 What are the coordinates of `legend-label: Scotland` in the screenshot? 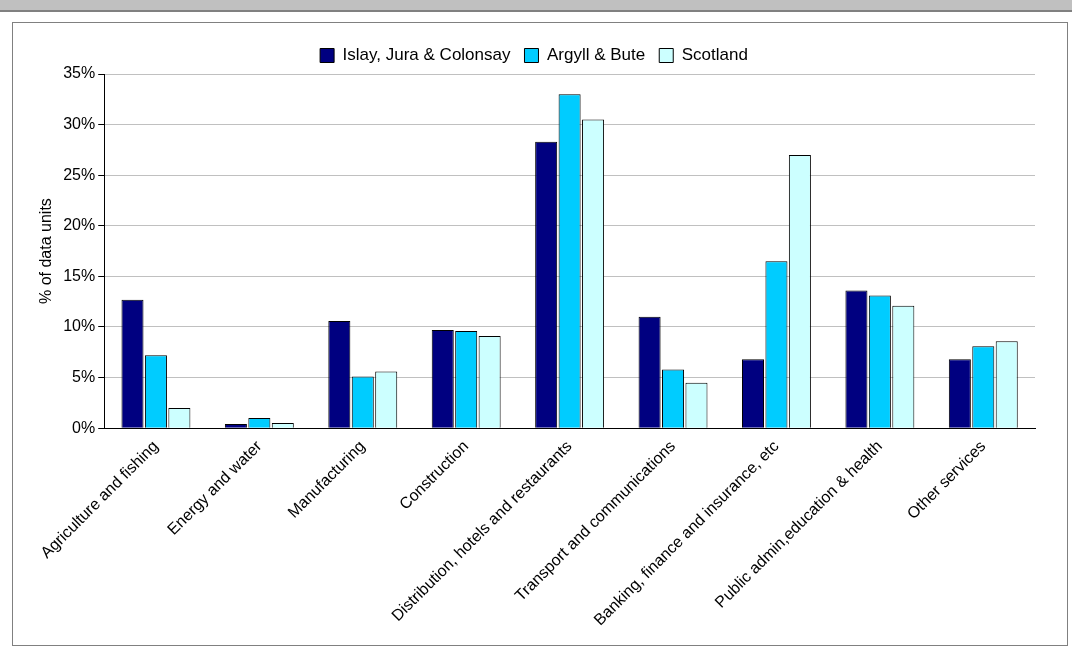 It's located at (714, 55).